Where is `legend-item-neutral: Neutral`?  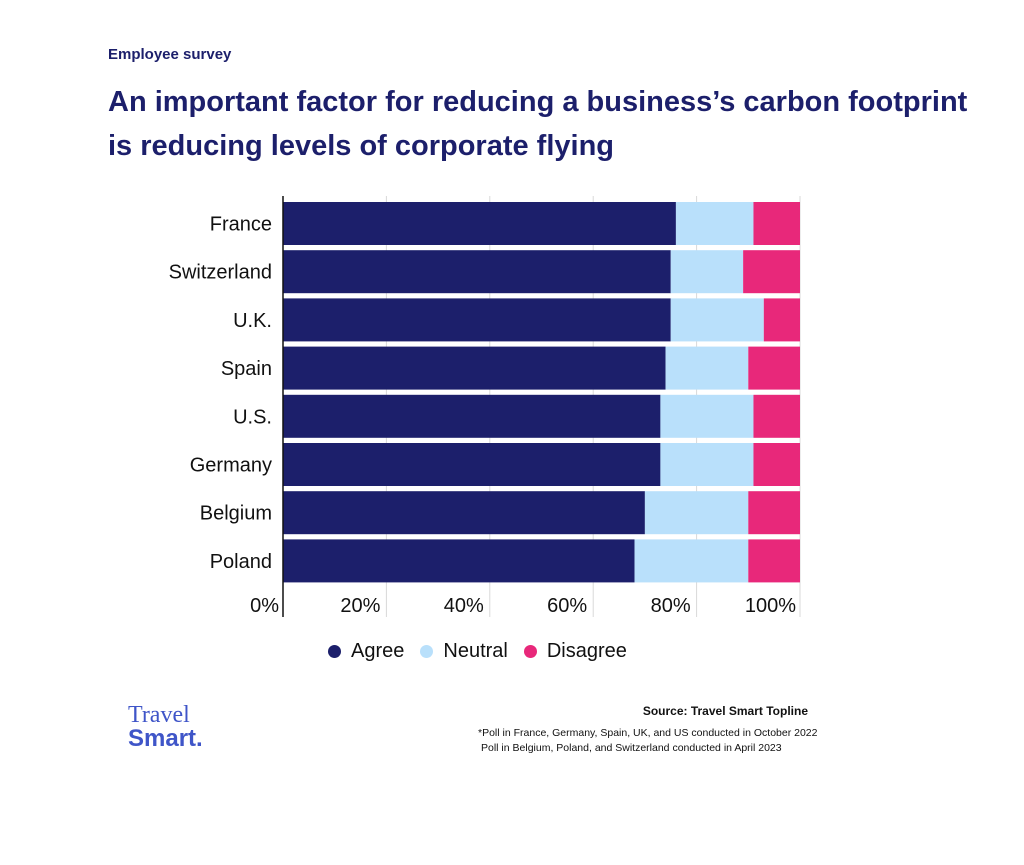 legend-item-neutral: Neutral is located at coordinates (464, 651).